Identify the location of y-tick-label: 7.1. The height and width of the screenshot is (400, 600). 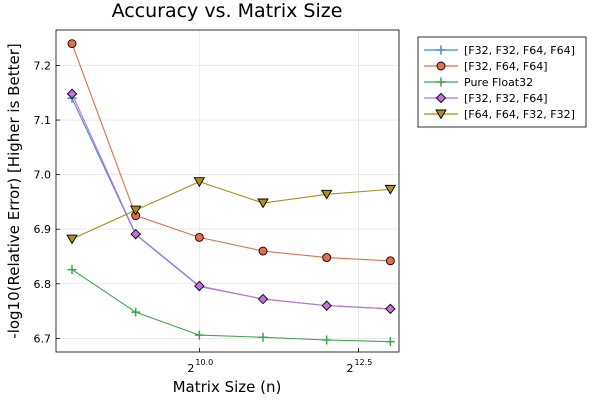
(43, 120).